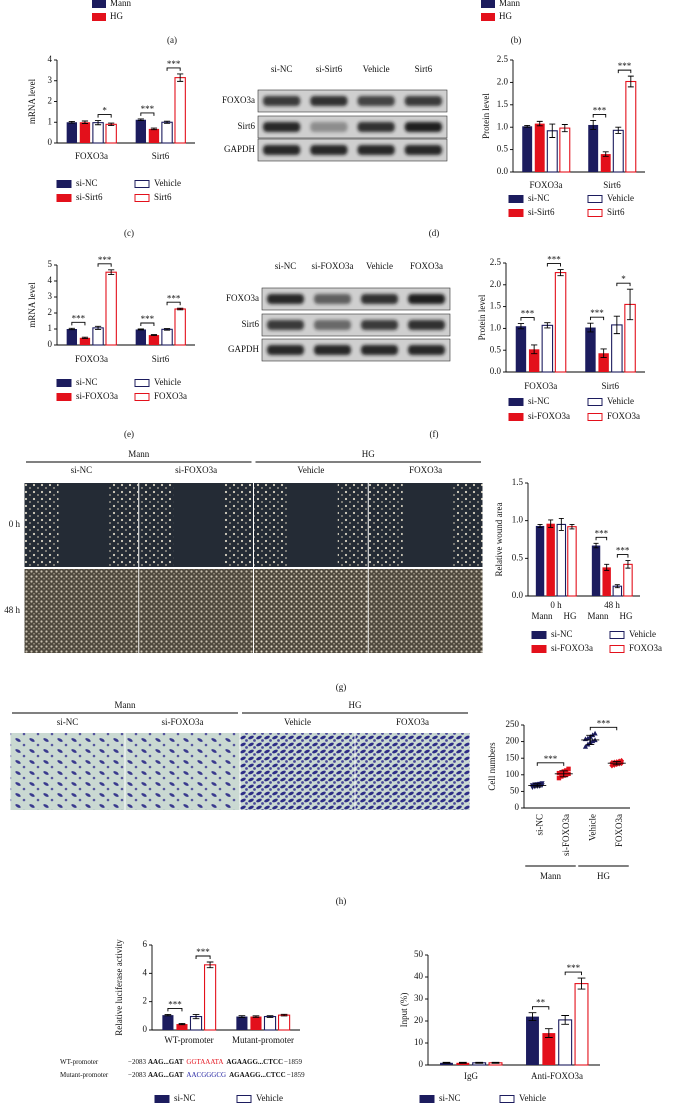 This screenshot has height=1104, width=682. Describe the element at coordinates (419, 998) in the screenshot. I see `y-tick-label: 30` at that location.